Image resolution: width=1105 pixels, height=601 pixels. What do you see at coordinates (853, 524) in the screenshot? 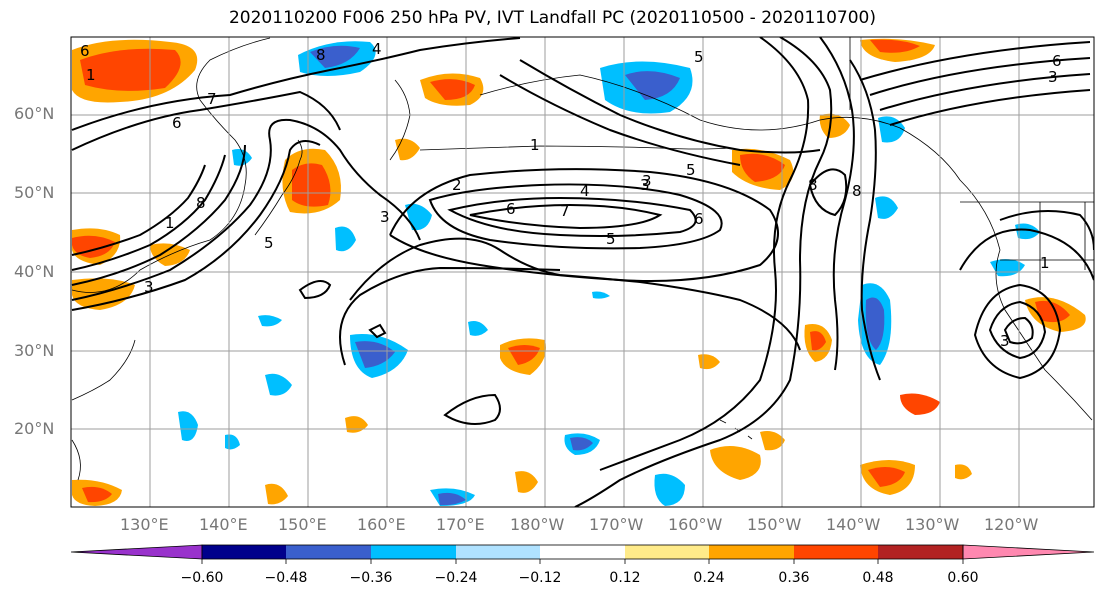
I see `lon-label: 140°W` at bounding box center [853, 524].